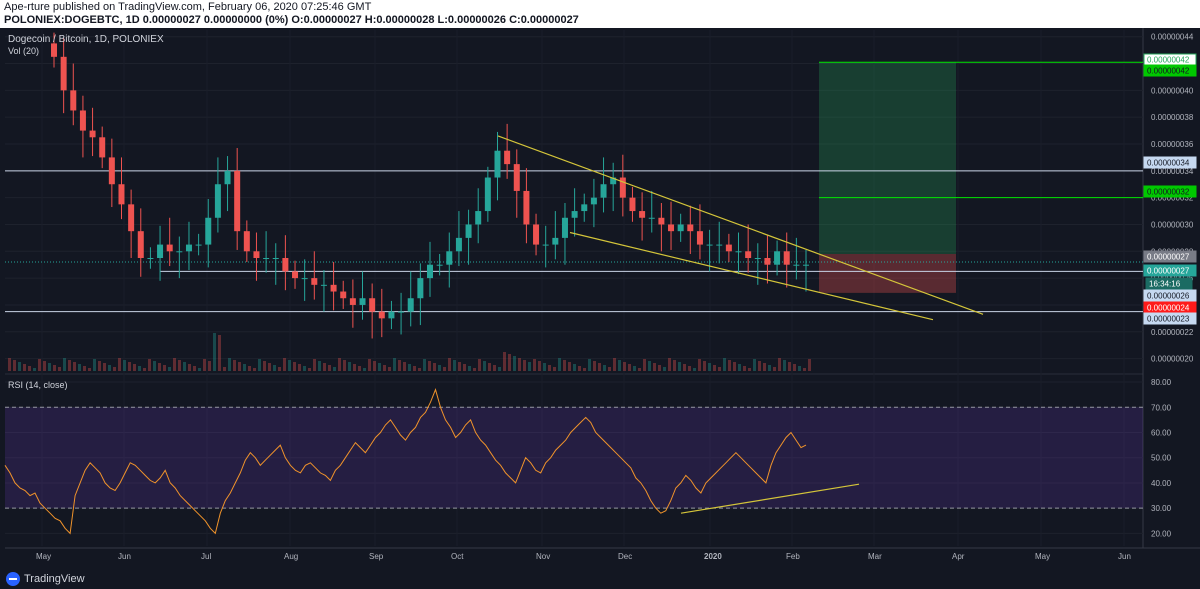  What do you see at coordinates (1168, 163) in the screenshot?
I see `price-label-text: 0.00000034` at bounding box center [1168, 163].